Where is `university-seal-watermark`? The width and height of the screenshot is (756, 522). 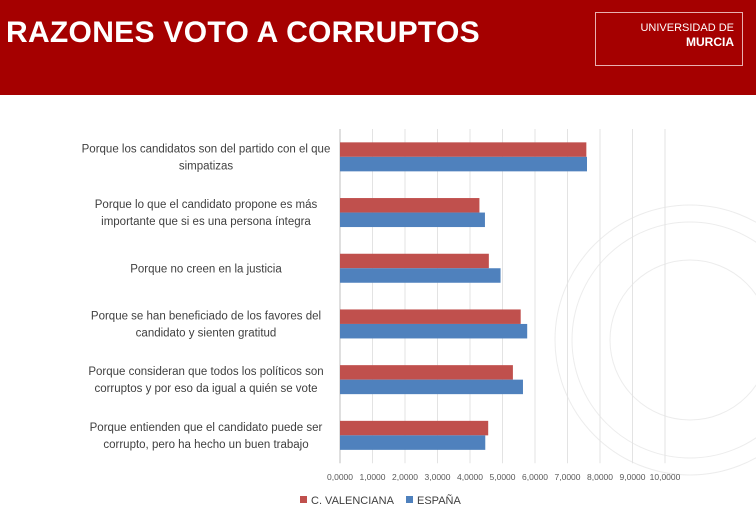 university-seal-watermark is located at coordinates (655, 340).